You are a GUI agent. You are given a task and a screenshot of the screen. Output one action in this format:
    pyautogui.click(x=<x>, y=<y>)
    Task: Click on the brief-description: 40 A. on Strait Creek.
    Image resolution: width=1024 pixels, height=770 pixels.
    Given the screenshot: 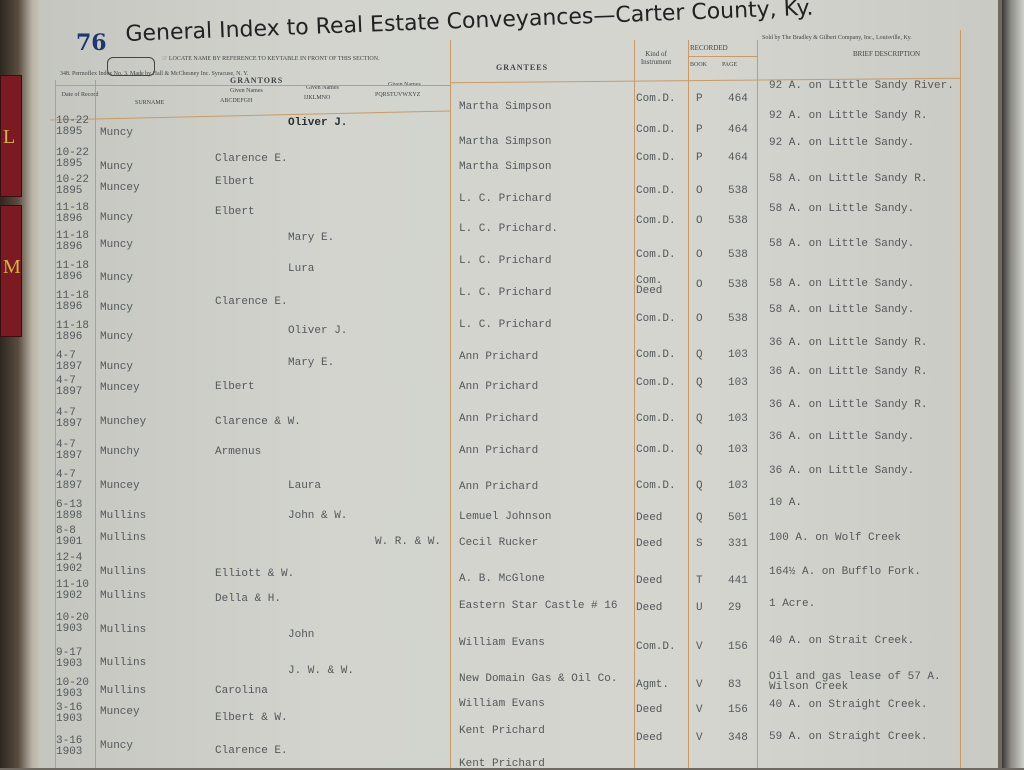 What is the action you would take?
    pyautogui.click(x=842, y=641)
    